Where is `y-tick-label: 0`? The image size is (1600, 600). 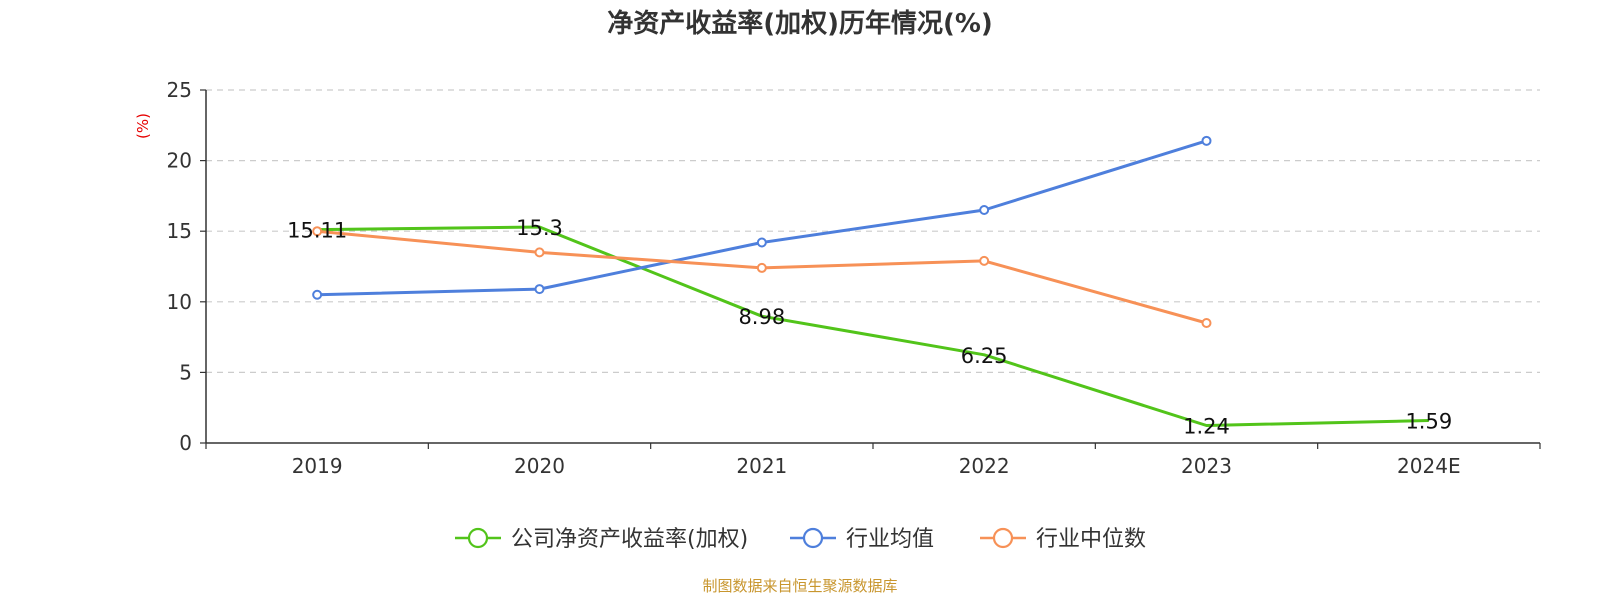
y-tick-label: 0 is located at coordinates (185, 443).